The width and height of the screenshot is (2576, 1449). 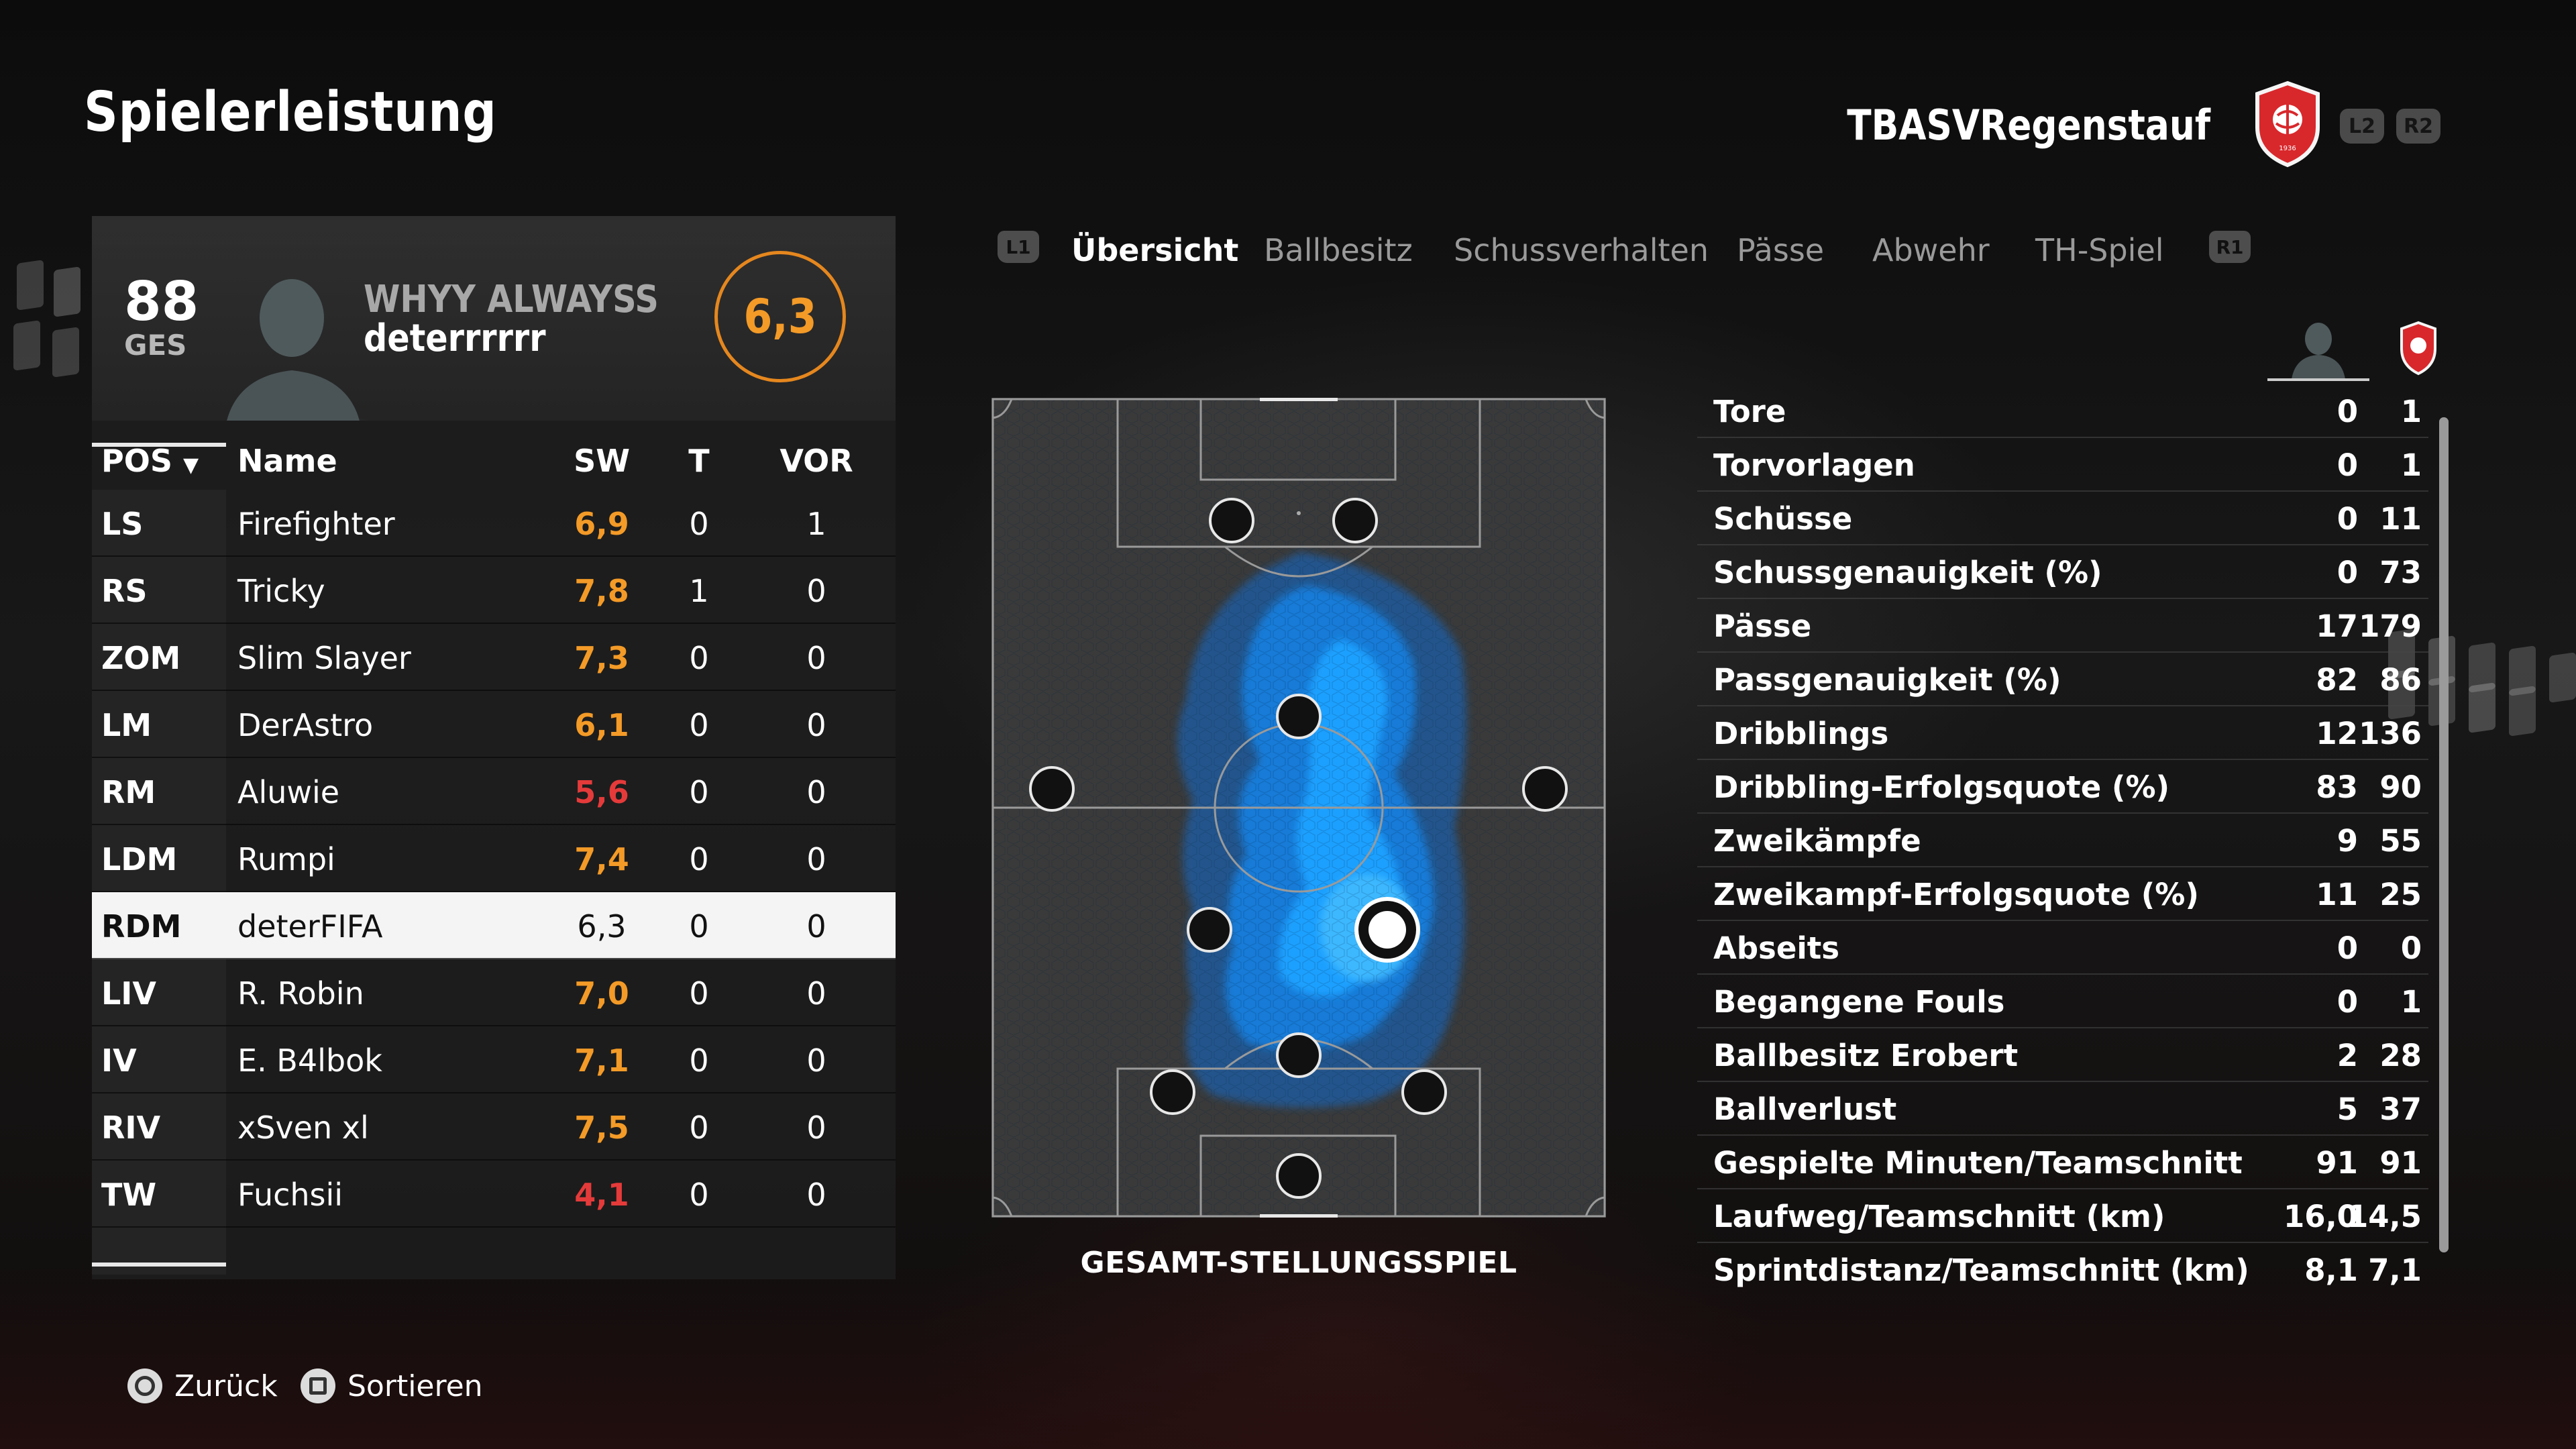 I want to click on tab-uebersicht: Übersicht, so click(x=1155, y=250).